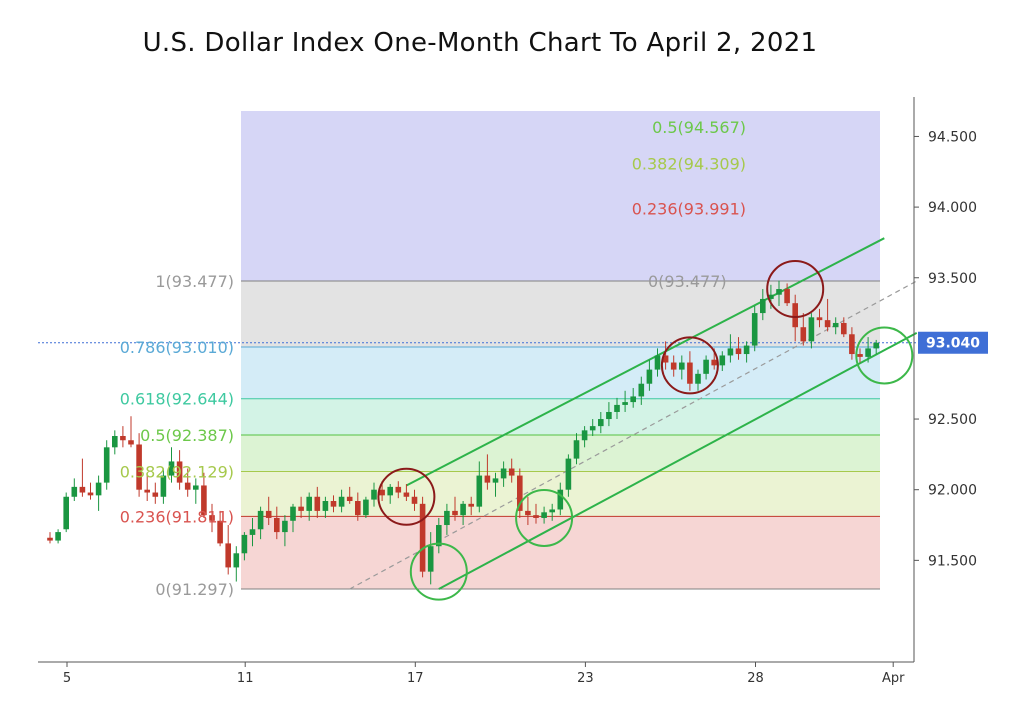 The width and height of the screenshot is (1024, 711). Describe the element at coordinates (755, 678) in the screenshot. I see `x-tick-label: 28` at that location.